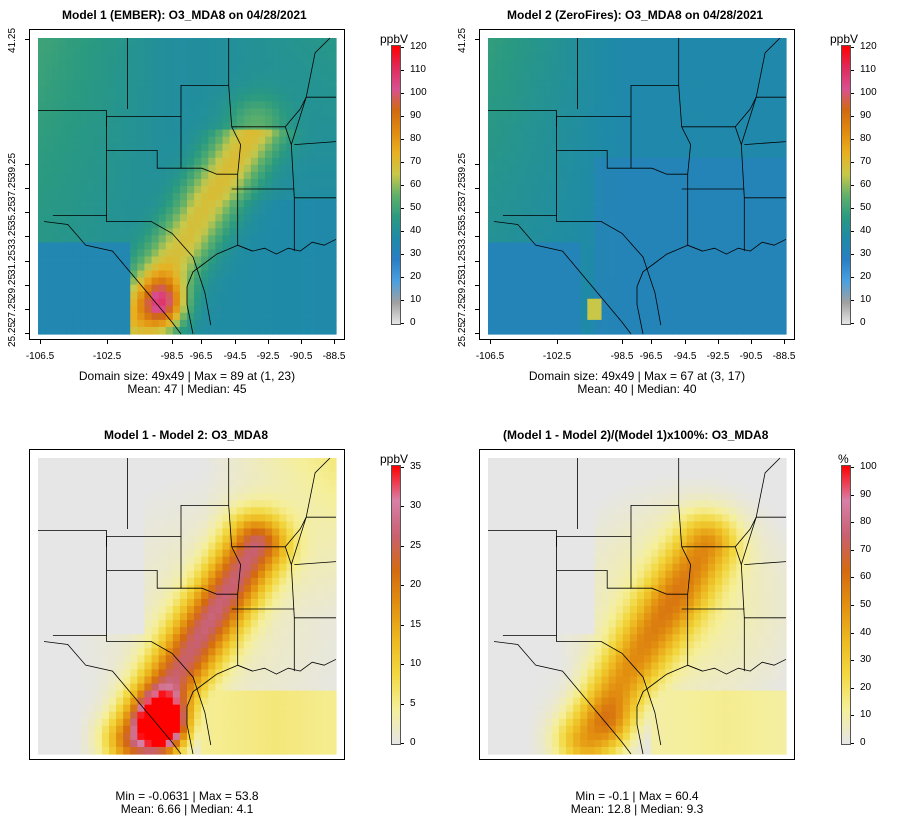 The height and width of the screenshot is (840, 900). What do you see at coordinates (12, 237) in the screenshot?
I see `y-tick-label: 33.25` at bounding box center [12, 237].